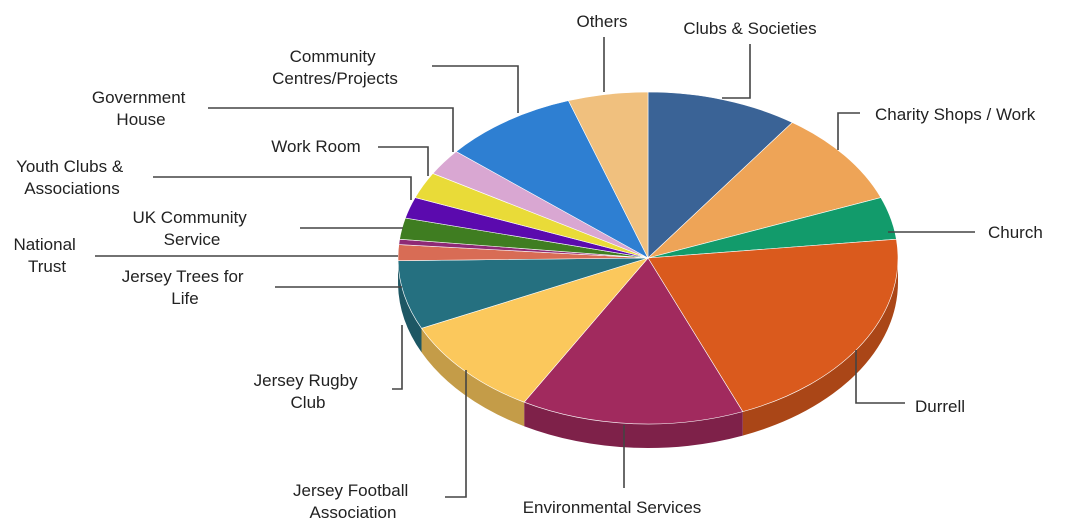  What do you see at coordinates (403, 161) in the screenshot?
I see `leader-line-work-room` at bounding box center [403, 161].